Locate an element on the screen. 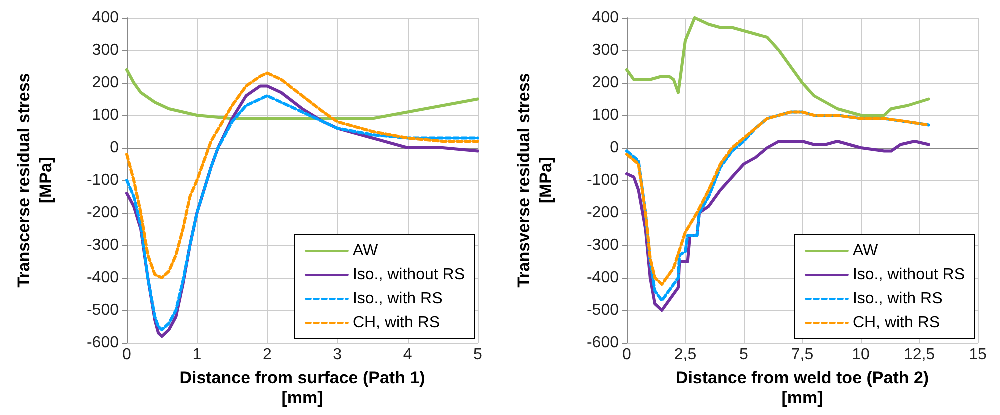 The width and height of the screenshot is (1000, 415). x-tick-label: 2 is located at coordinates (267, 355).